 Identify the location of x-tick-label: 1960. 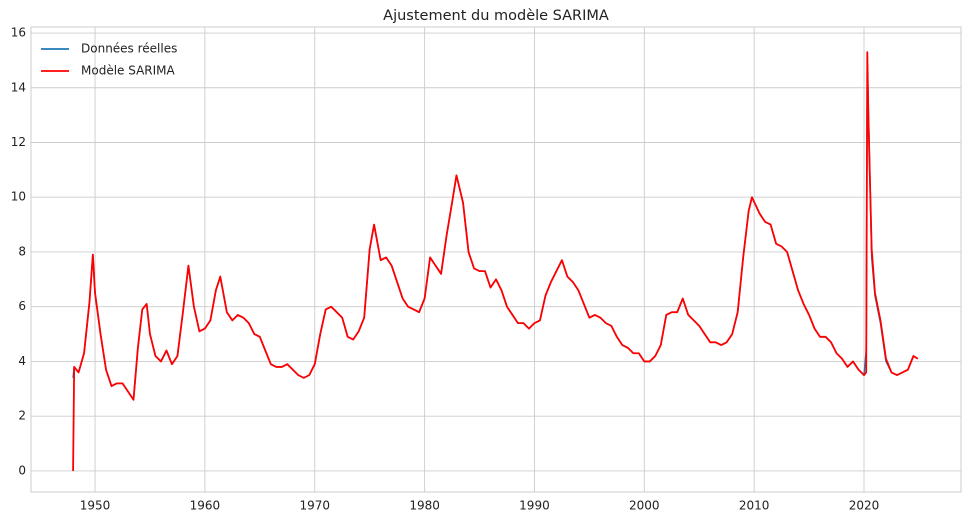
(205, 506).